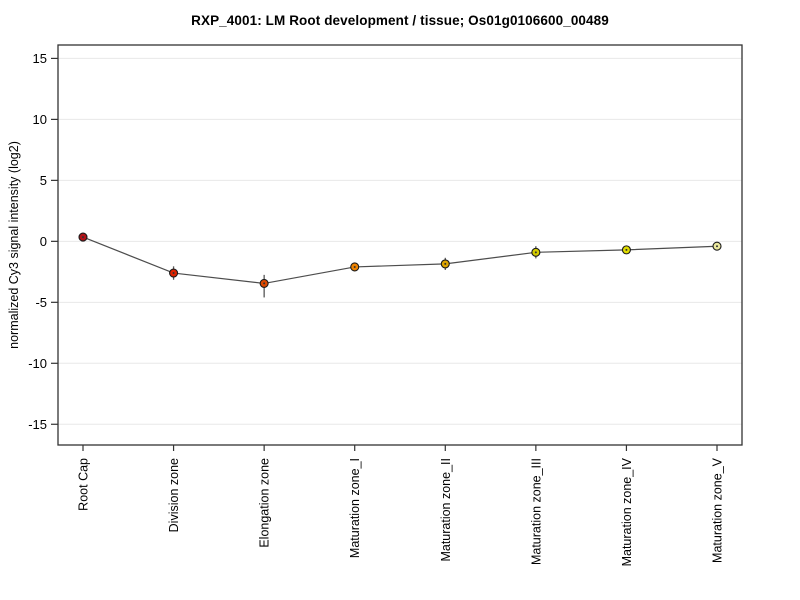 This screenshot has width=800, height=600. Describe the element at coordinates (37, 424) in the screenshot. I see `y-tick-label: -15` at that location.